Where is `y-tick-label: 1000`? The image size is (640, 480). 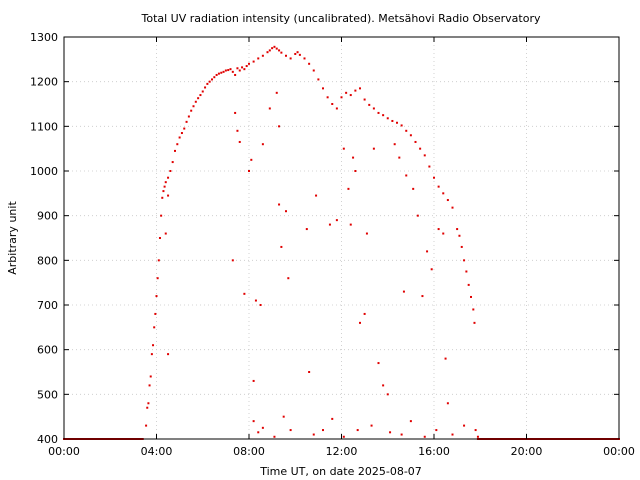
y-tick-label: 1000 is located at coordinates (44, 171).